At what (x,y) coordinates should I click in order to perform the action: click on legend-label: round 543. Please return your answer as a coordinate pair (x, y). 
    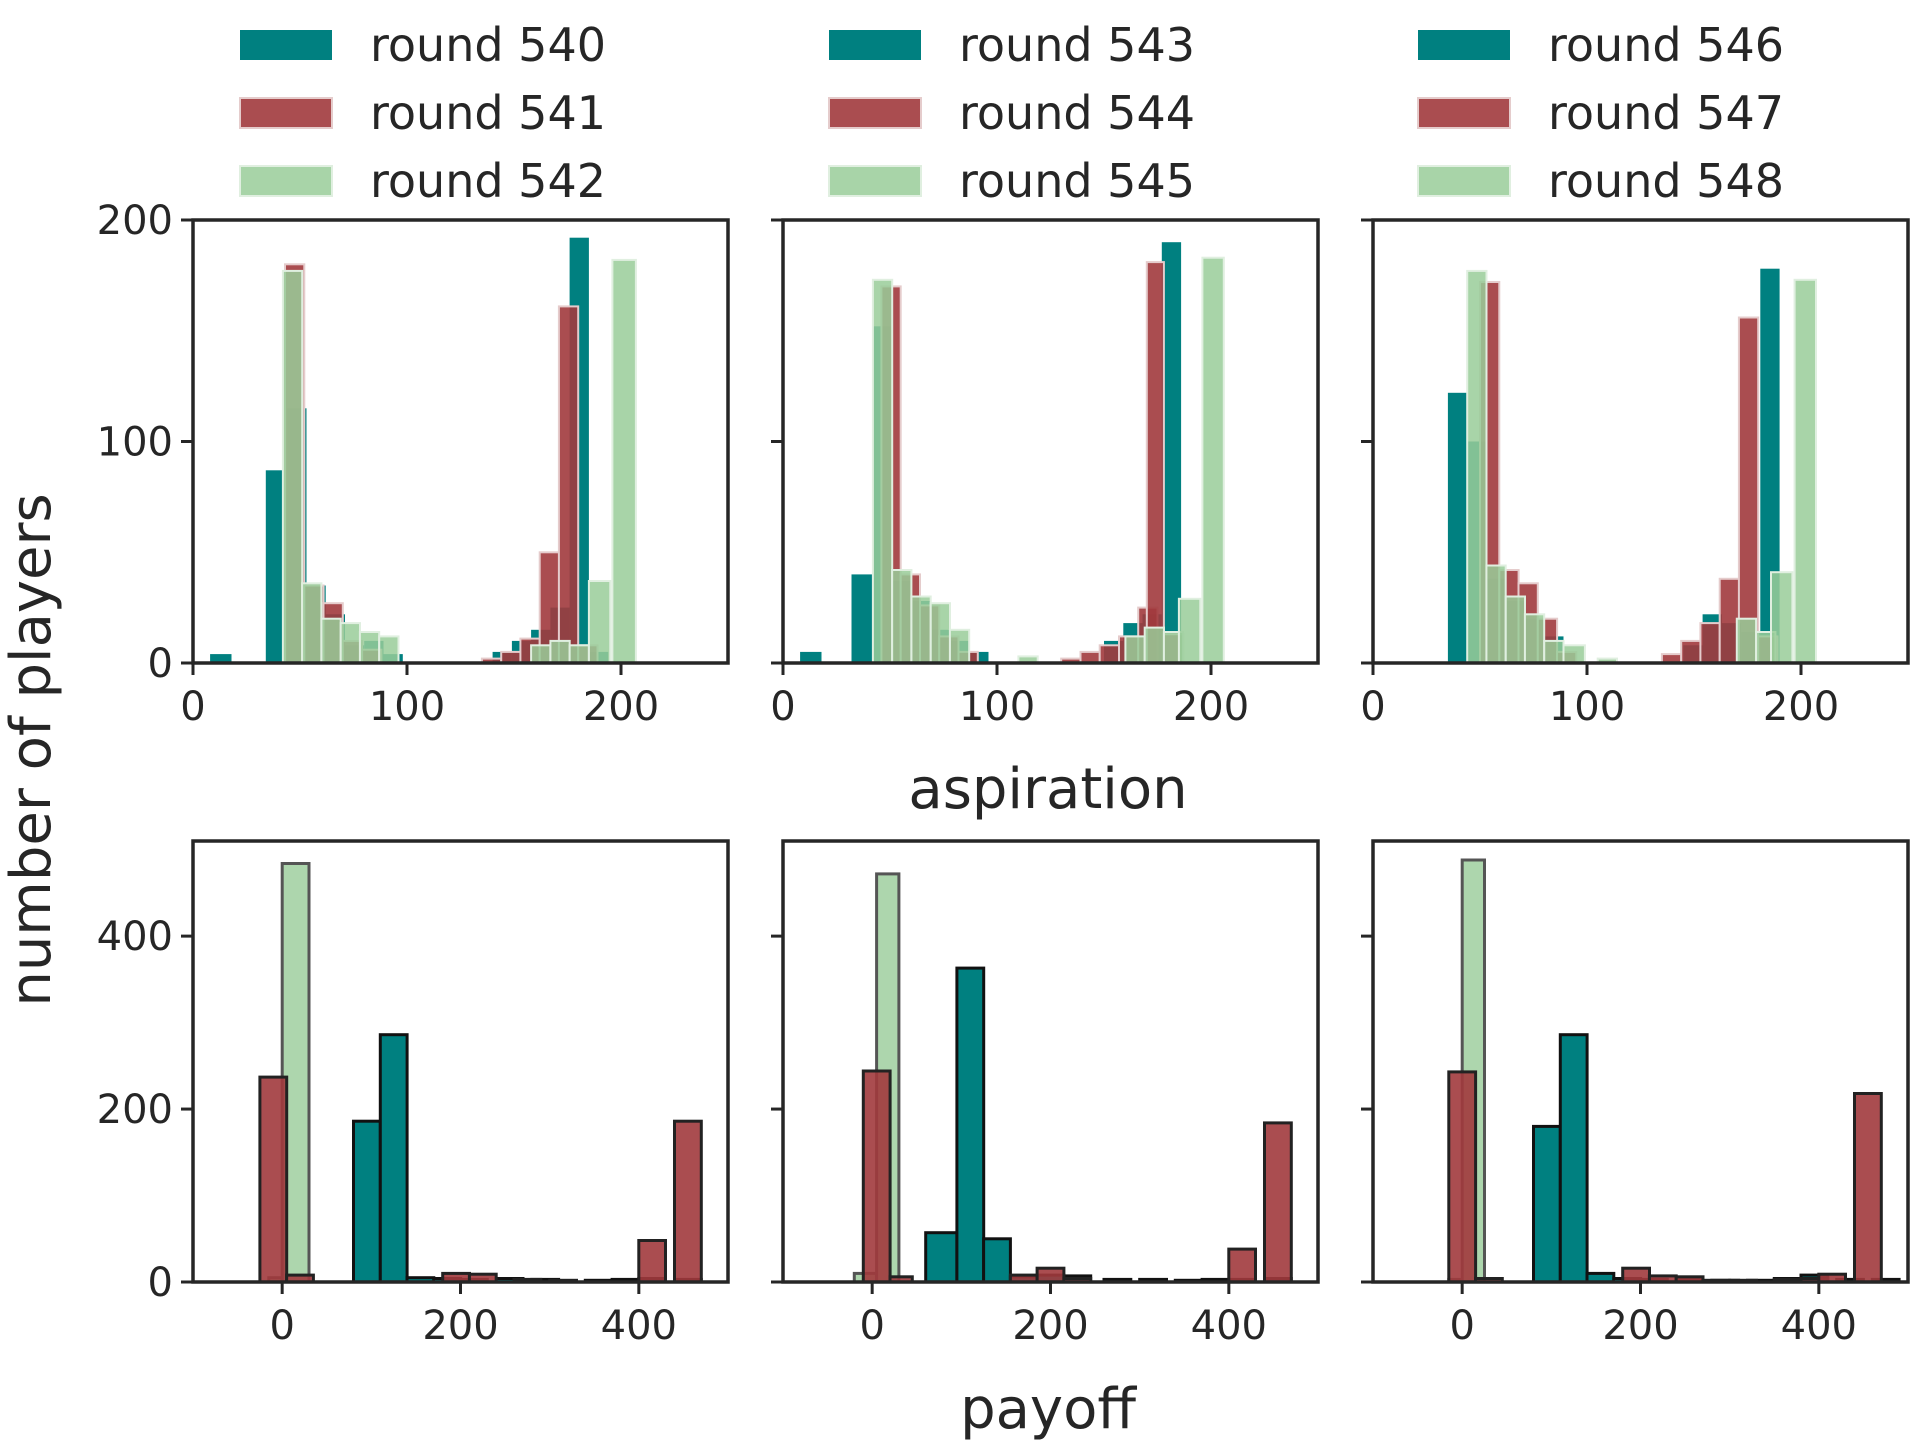
    Looking at the image, I should click on (1077, 45).